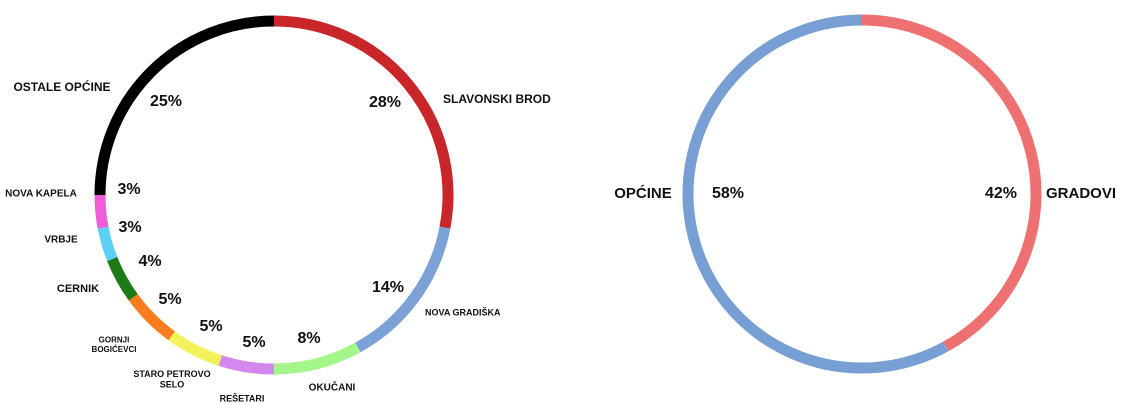  Describe the element at coordinates (497, 99) in the screenshot. I see `category-label-slavonski-brod: SLAVONSKI BROD` at that location.